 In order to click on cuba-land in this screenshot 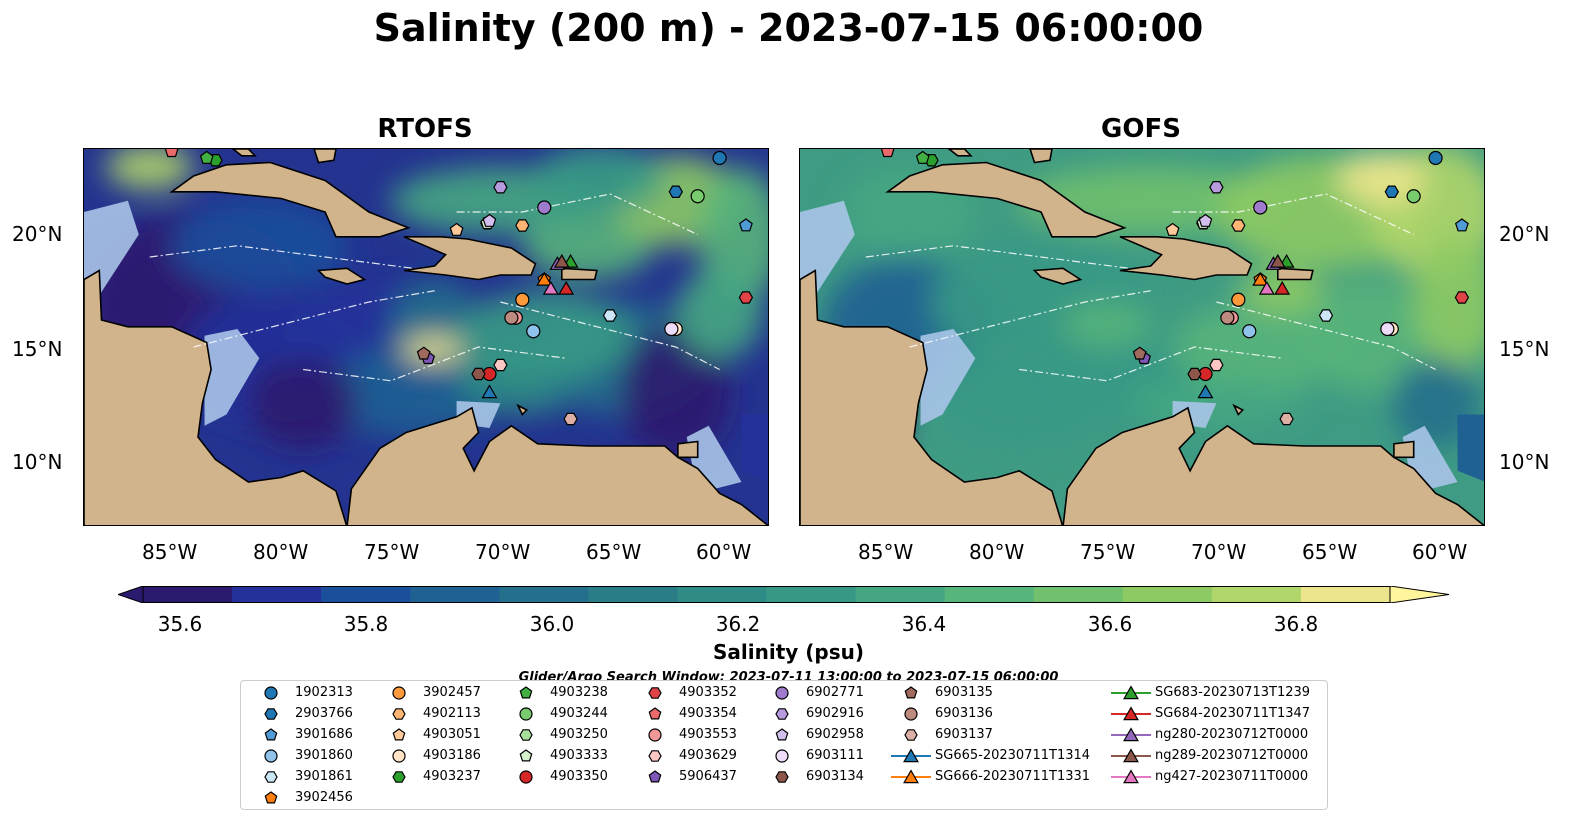, I will do `click(290, 199)`.